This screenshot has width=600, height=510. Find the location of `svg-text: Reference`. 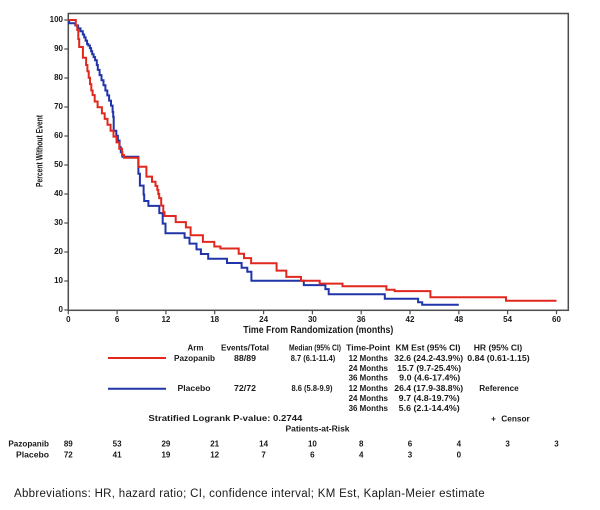

svg-text: Reference is located at coordinates (499, 388).